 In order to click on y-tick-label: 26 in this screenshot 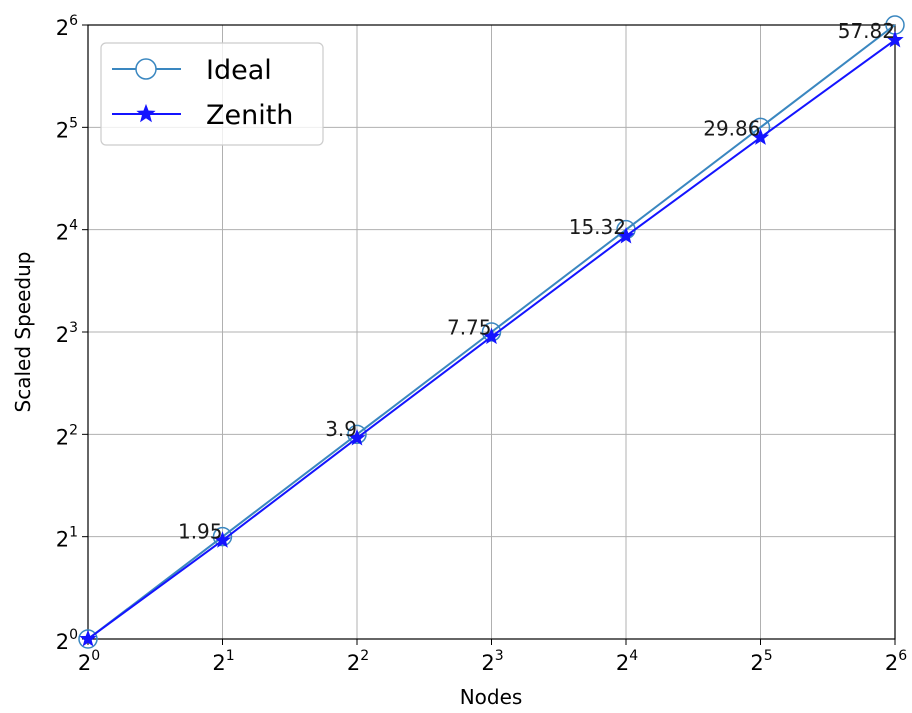, I will do `click(67, 26)`.